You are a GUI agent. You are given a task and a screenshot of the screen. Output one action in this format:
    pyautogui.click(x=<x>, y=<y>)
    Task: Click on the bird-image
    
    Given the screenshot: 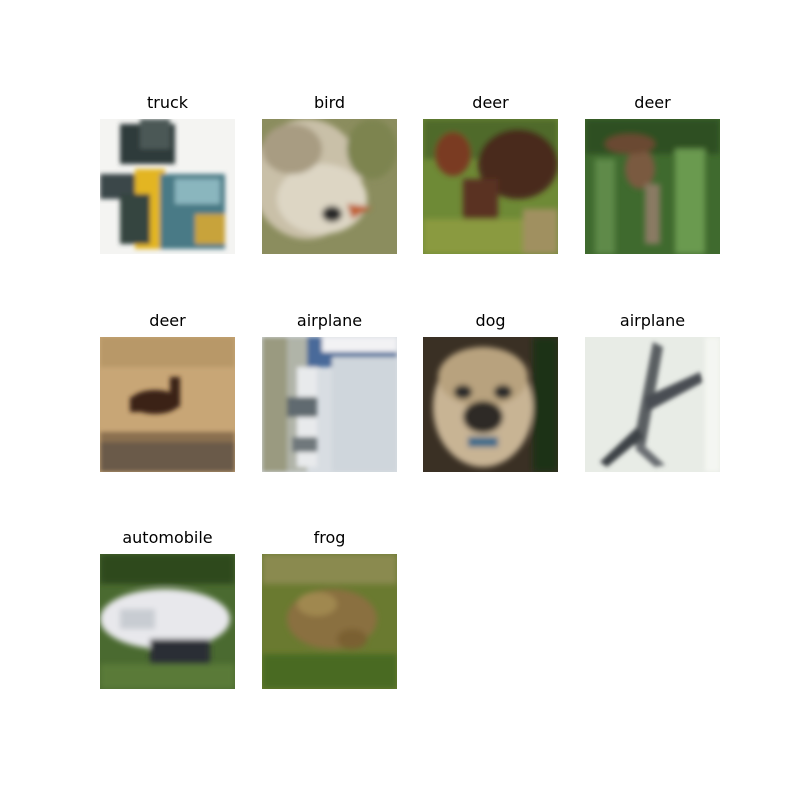 What is the action you would take?
    pyautogui.click(x=329, y=186)
    